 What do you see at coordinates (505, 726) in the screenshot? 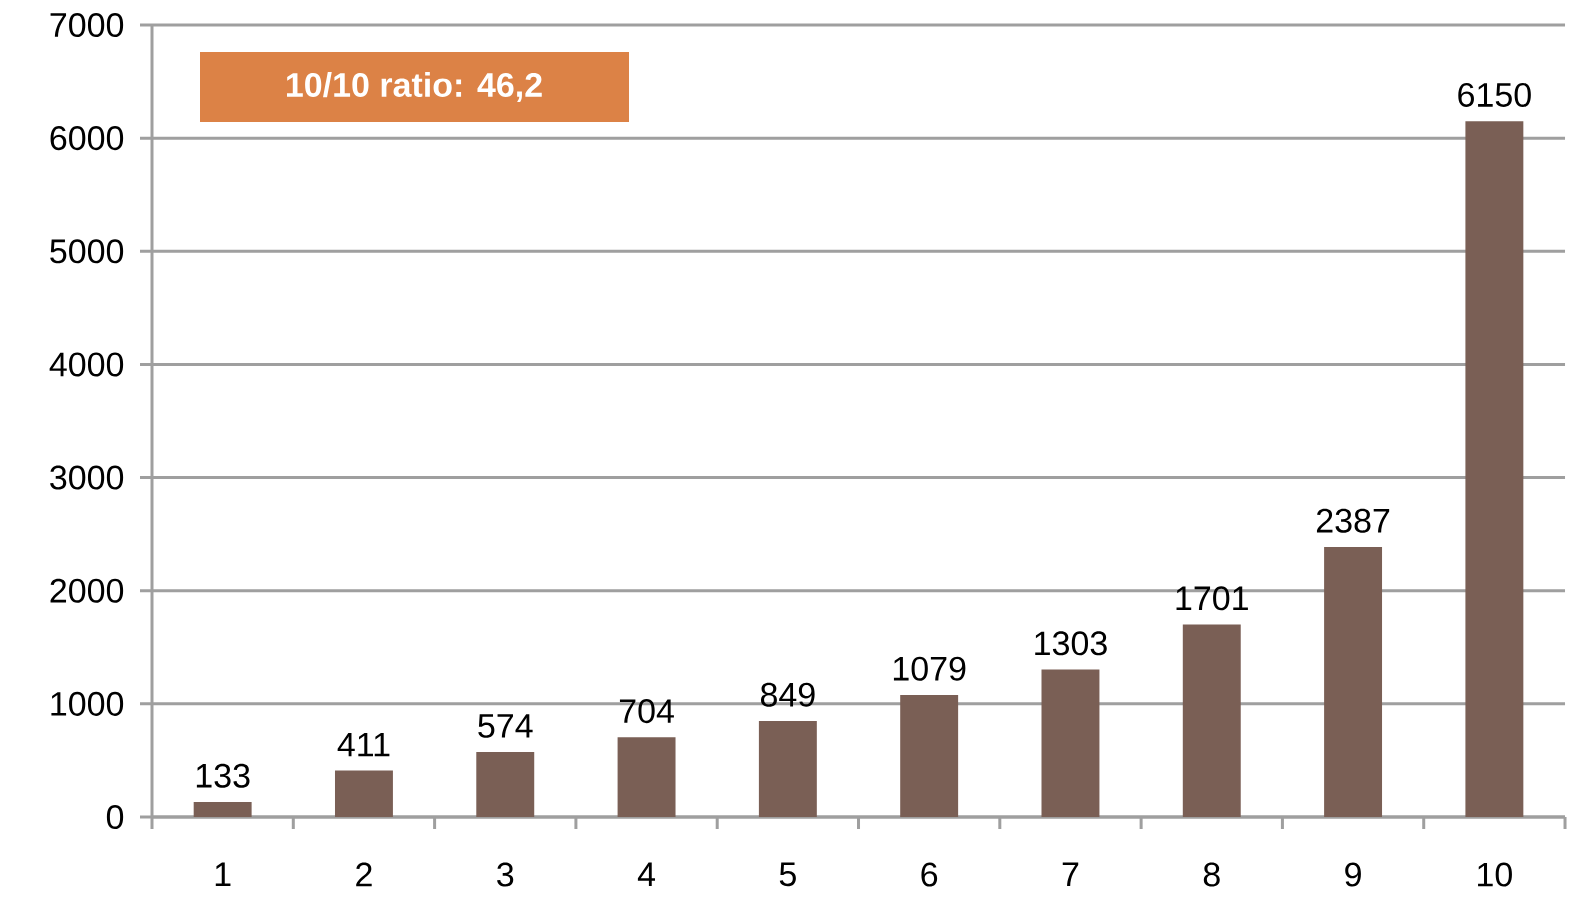
I see `data-label: 574` at bounding box center [505, 726].